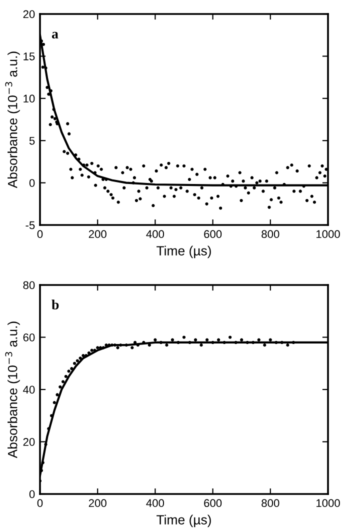 The image size is (346, 530). I want to click on y-tick-label: 15, so click(29, 56).